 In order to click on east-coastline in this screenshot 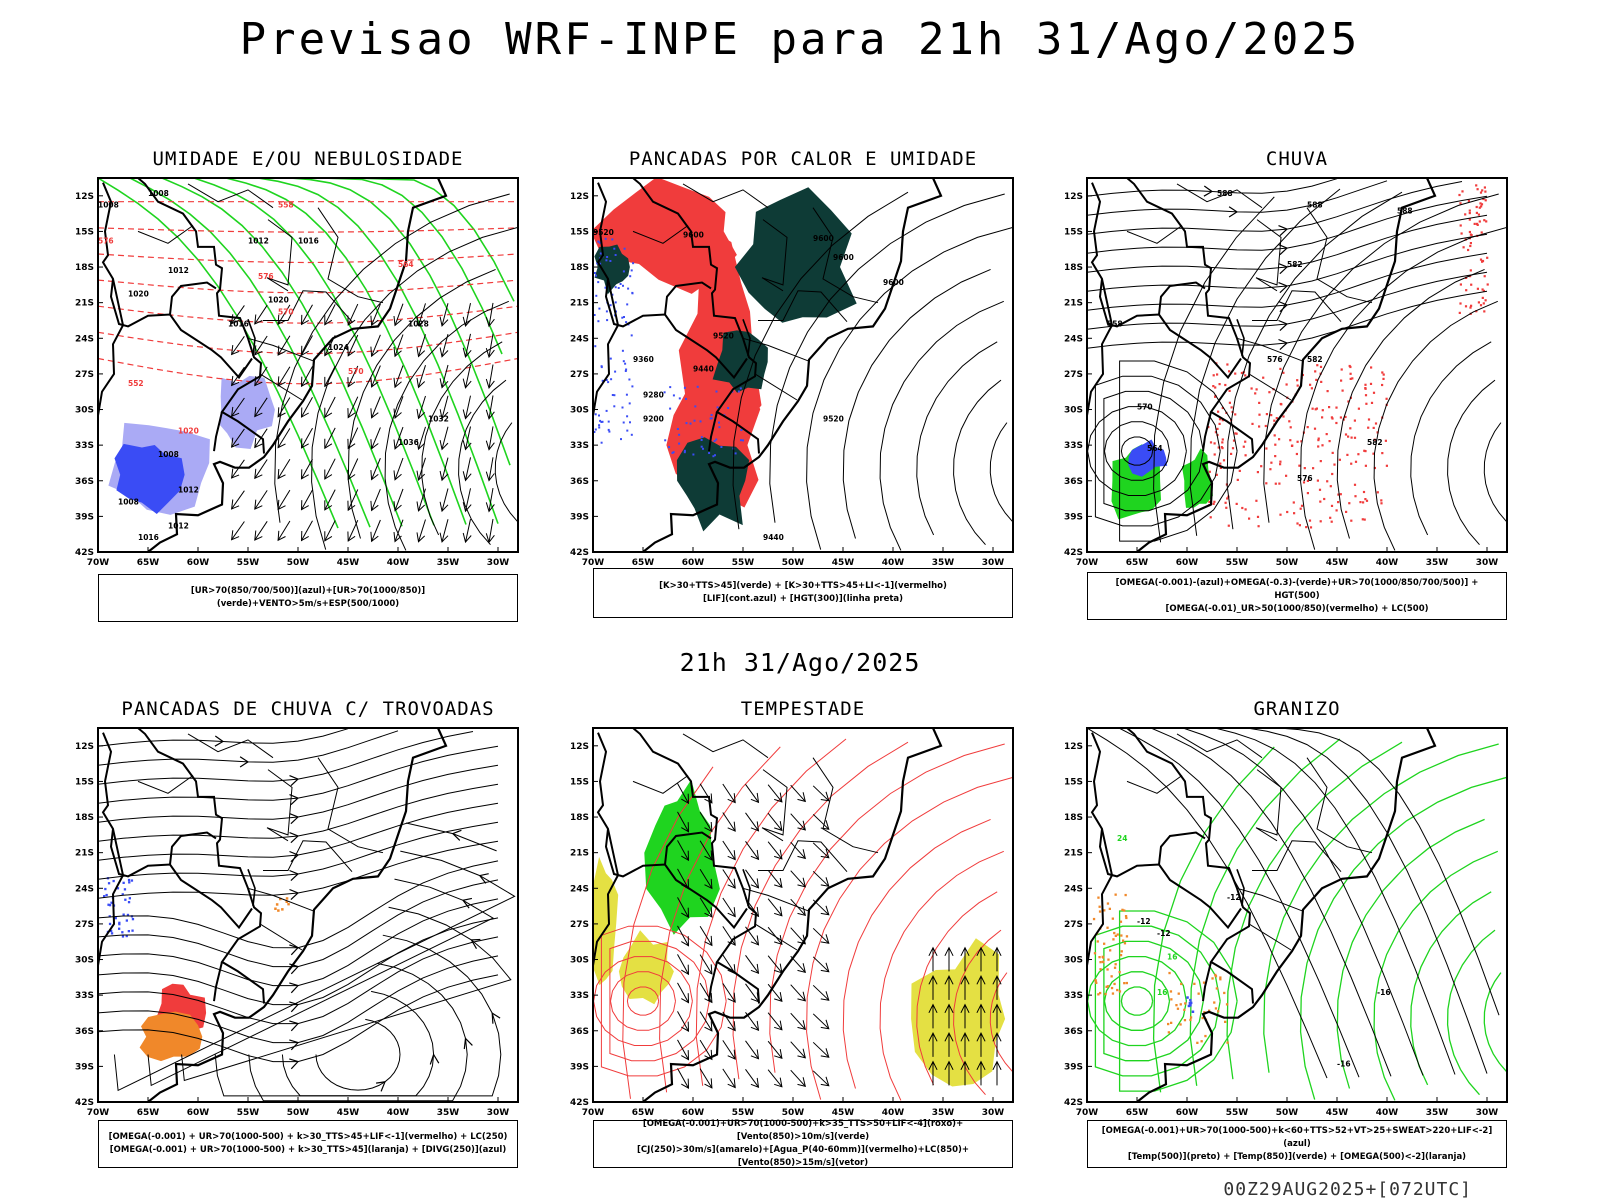, I will do `click(792, 915)`.